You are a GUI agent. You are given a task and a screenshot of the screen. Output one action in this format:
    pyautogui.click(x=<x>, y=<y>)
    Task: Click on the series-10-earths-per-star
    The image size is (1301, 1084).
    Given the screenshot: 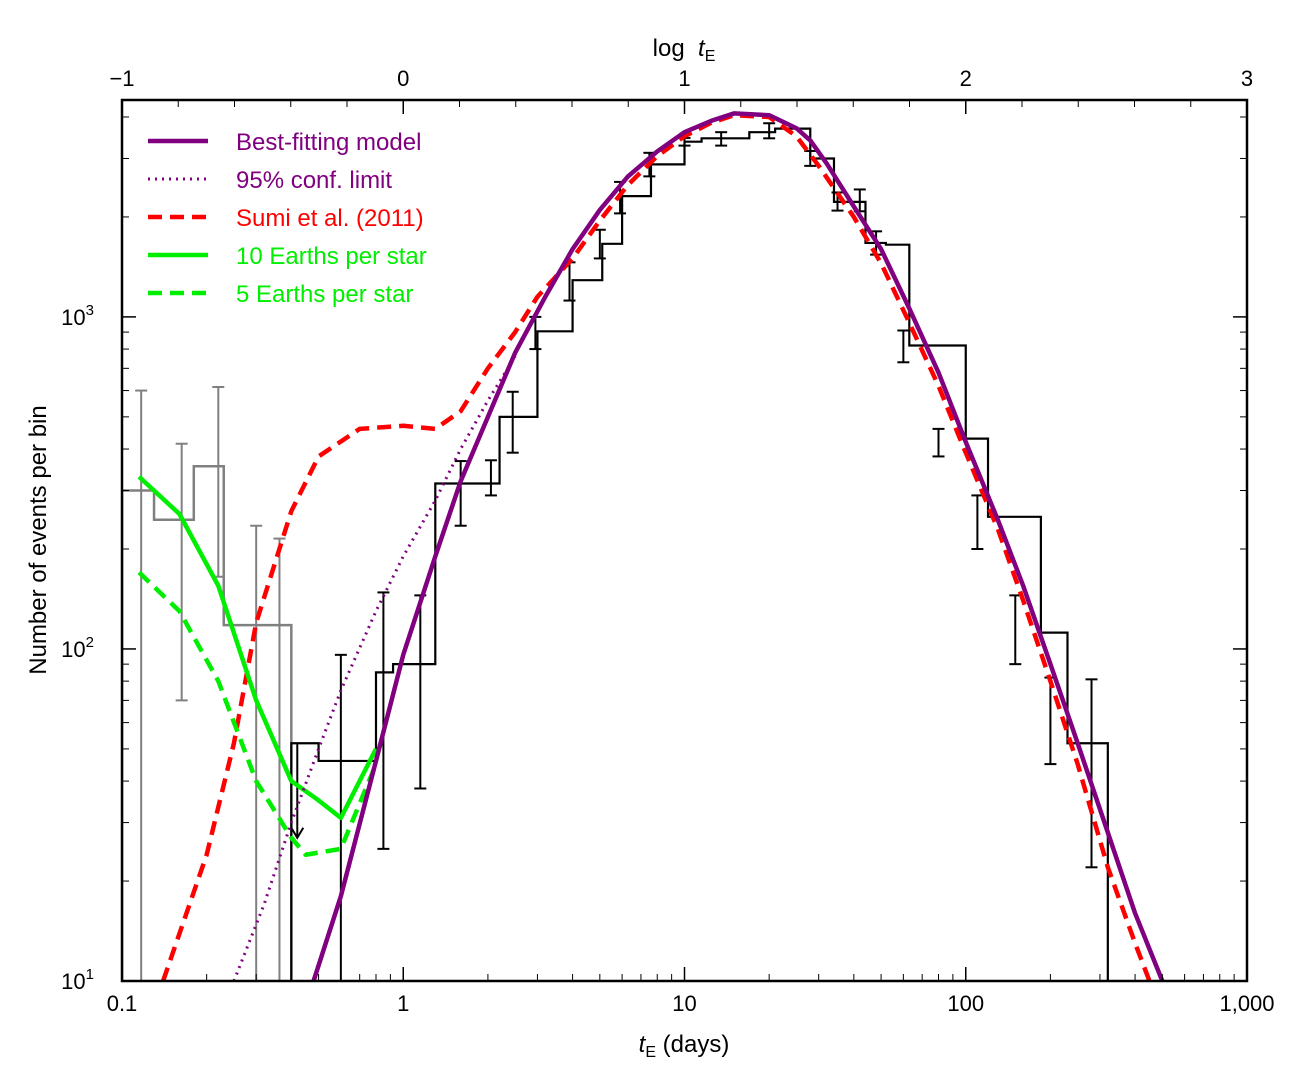 What is the action you would take?
    pyautogui.click(x=257, y=648)
    